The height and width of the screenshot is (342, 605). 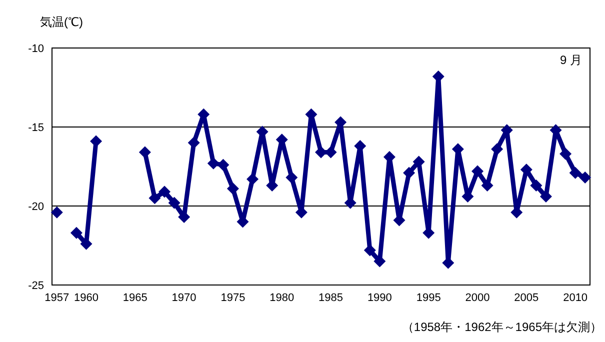 I want to click on x-tick-label: 1970, so click(x=184, y=298).